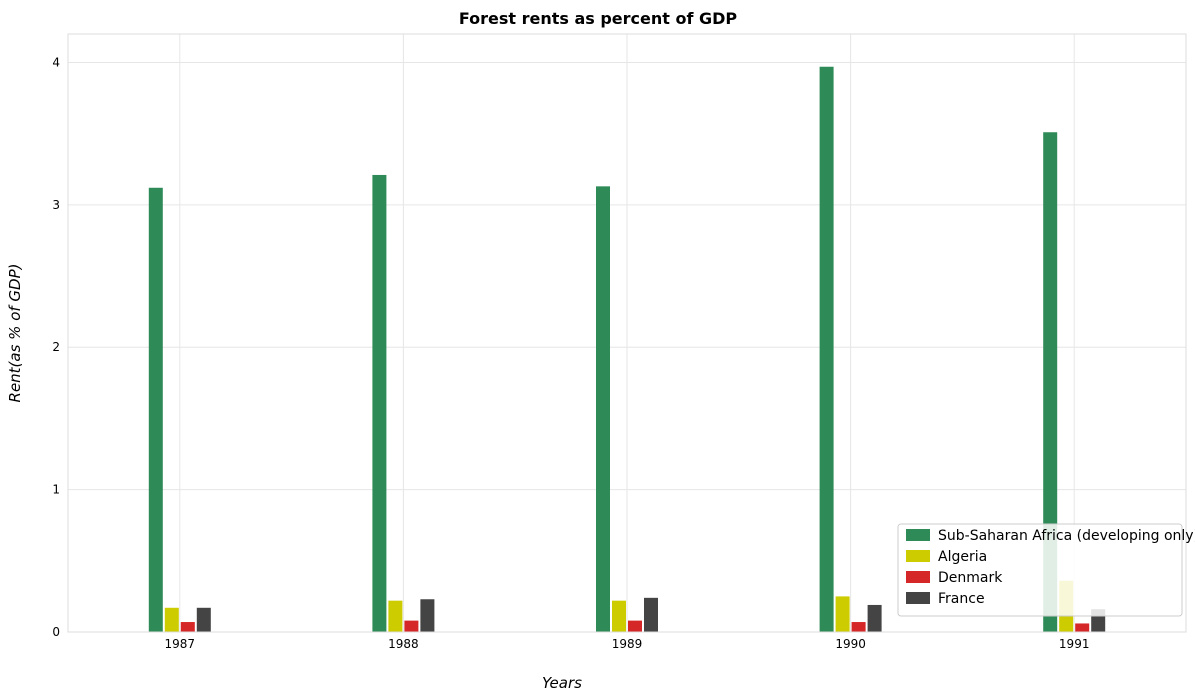 The height and width of the screenshot is (700, 1195). Describe the element at coordinates (842, 614) in the screenshot. I see `bar-algeria-1990` at that location.